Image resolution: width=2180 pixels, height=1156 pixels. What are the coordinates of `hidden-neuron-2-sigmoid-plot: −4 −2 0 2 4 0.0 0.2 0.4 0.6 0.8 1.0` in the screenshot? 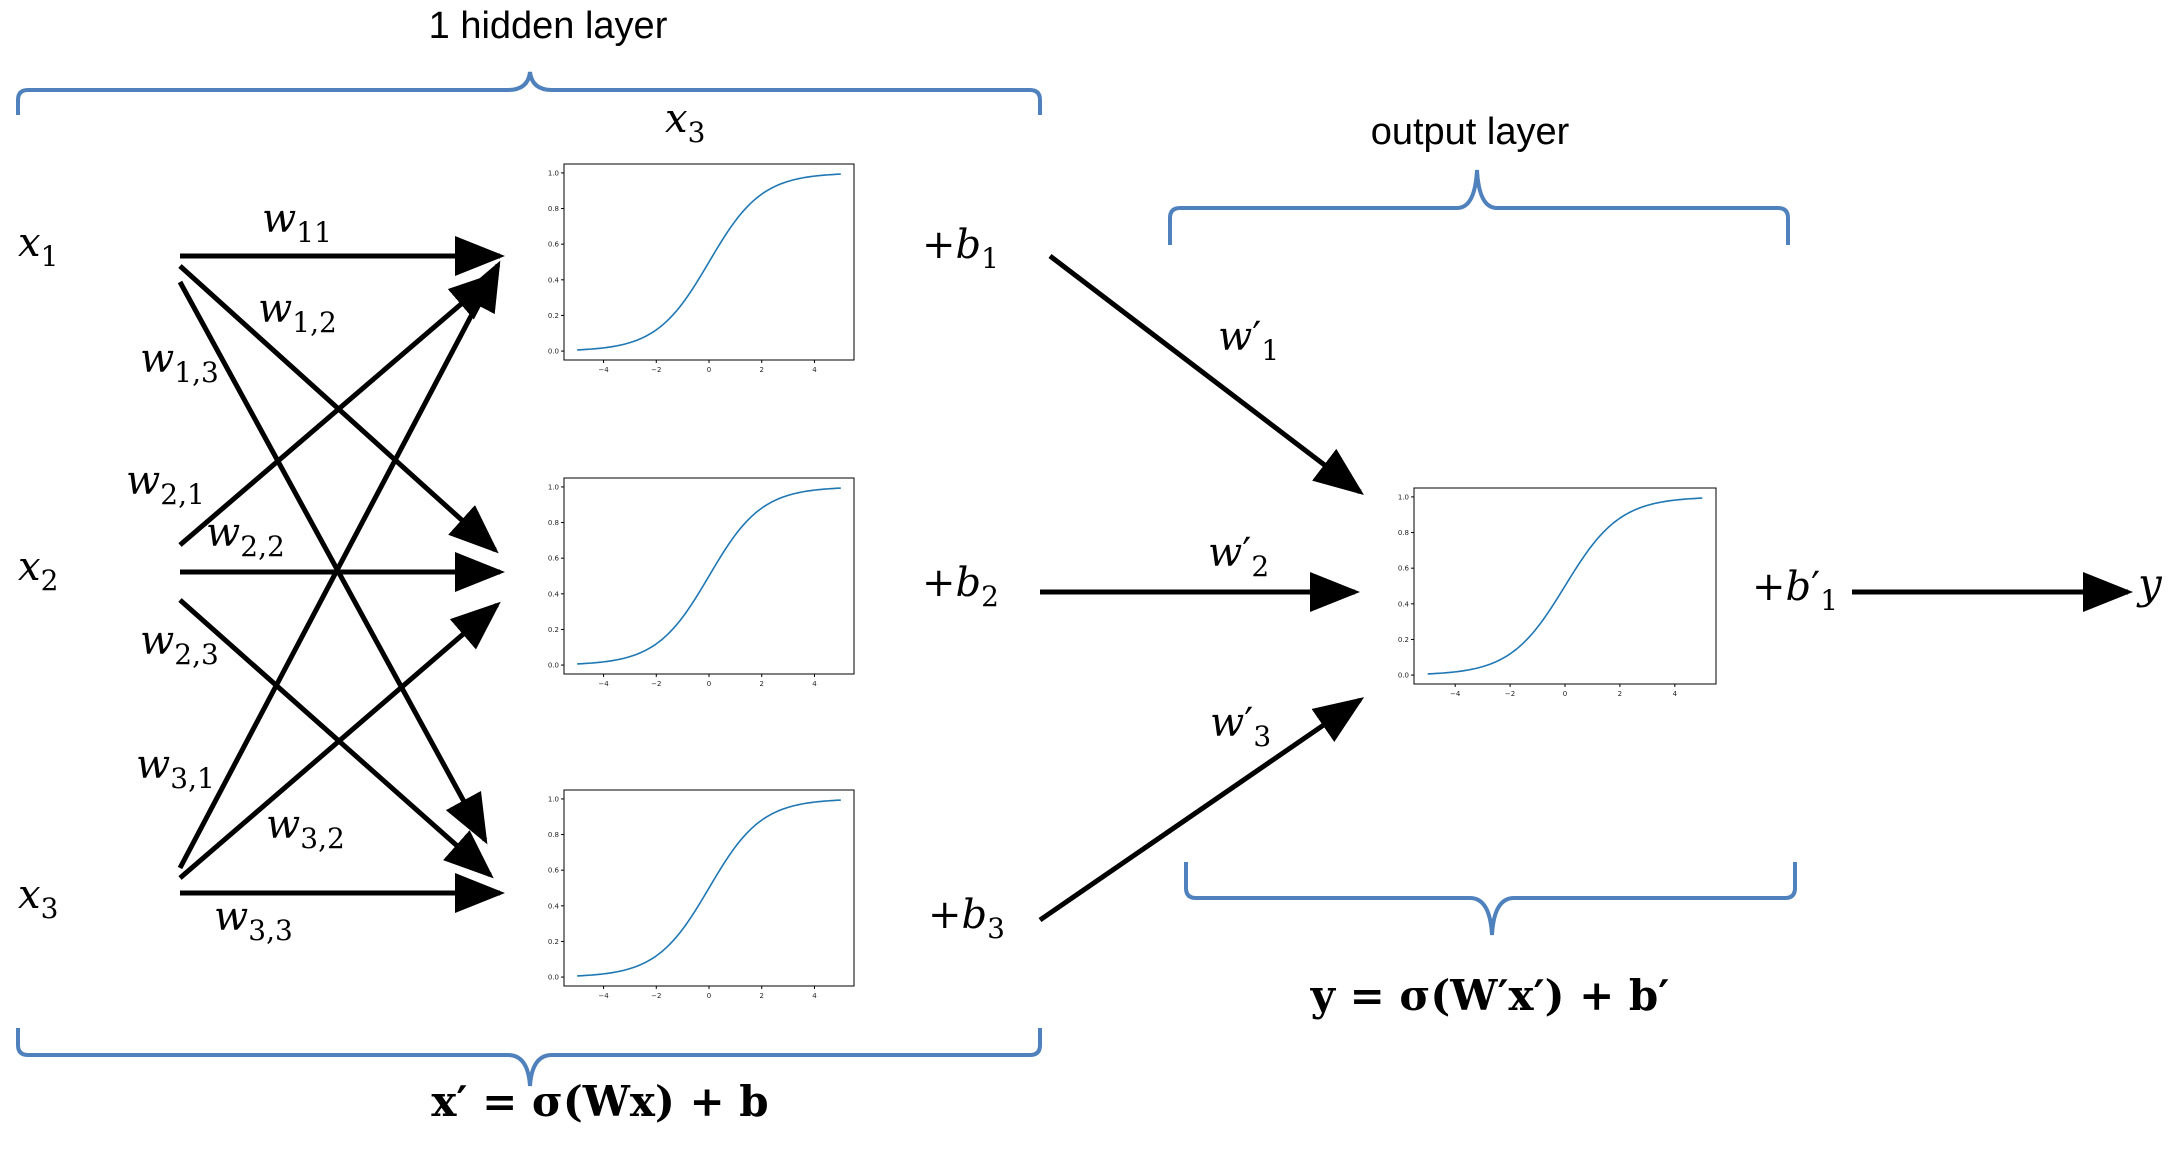 It's located at (701, 582).